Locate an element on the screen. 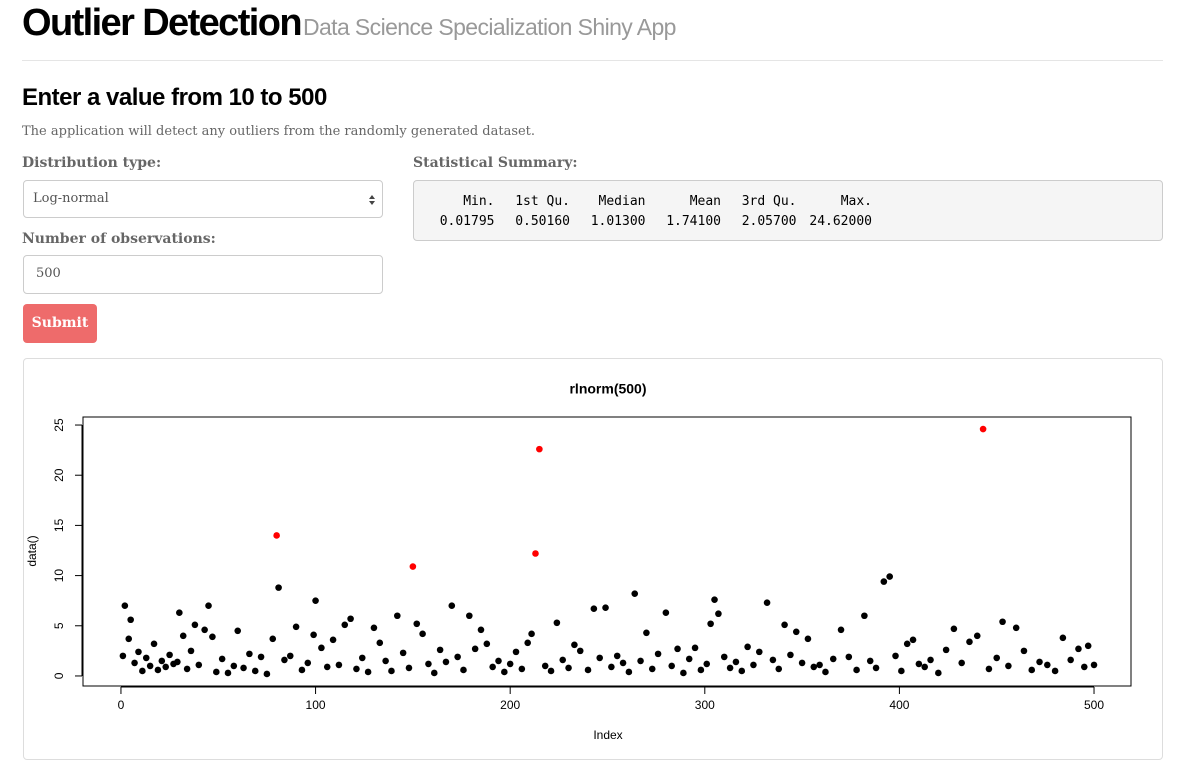 The height and width of the screenshot is (773, 1198). x-tick-label: 0 is located at coordinates (121, 705).